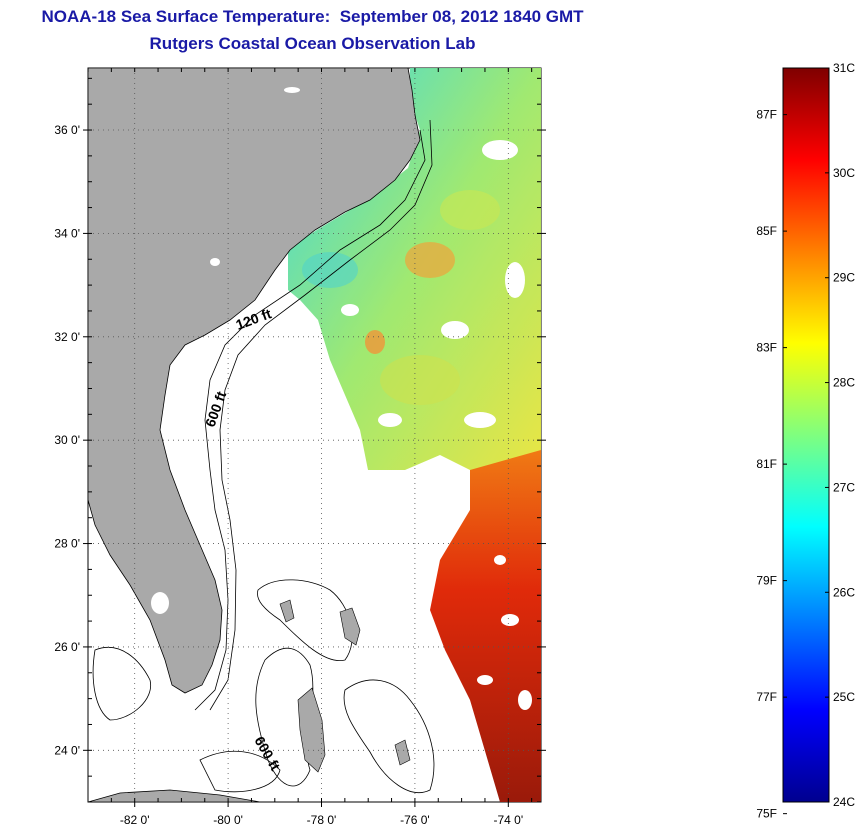  What do you see at coordinates (844, 383) in the screenshot?
I see `colorbar-celsius-label: 28C` at bounding box center [844, 383].